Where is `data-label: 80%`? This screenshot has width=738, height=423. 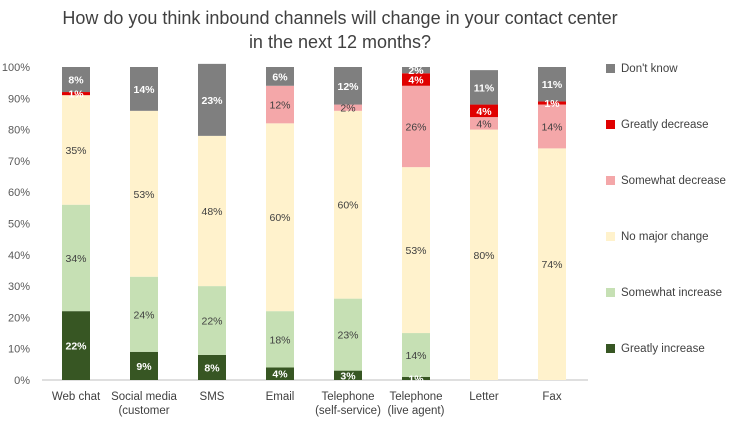
data-label: 80% is located at coordinates (483, 256).